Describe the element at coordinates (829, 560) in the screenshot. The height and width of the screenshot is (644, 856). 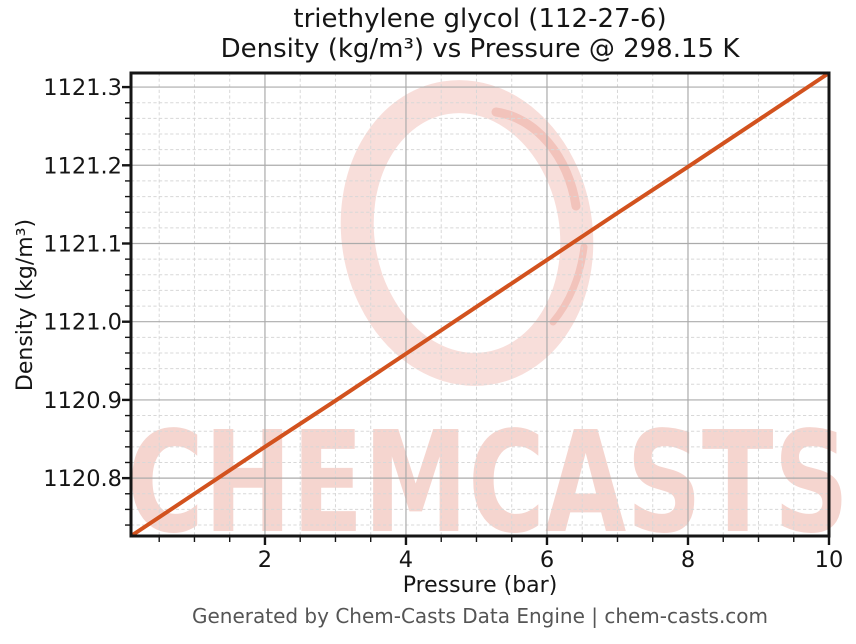
I see `x-tick-label: 10` at that location.